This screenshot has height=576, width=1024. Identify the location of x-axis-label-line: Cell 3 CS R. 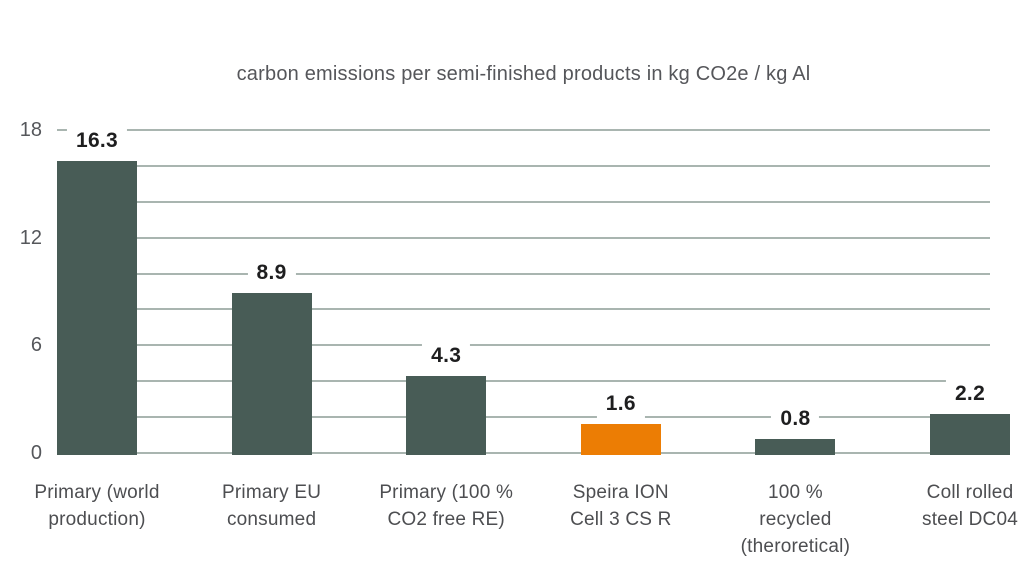
(621, 519).